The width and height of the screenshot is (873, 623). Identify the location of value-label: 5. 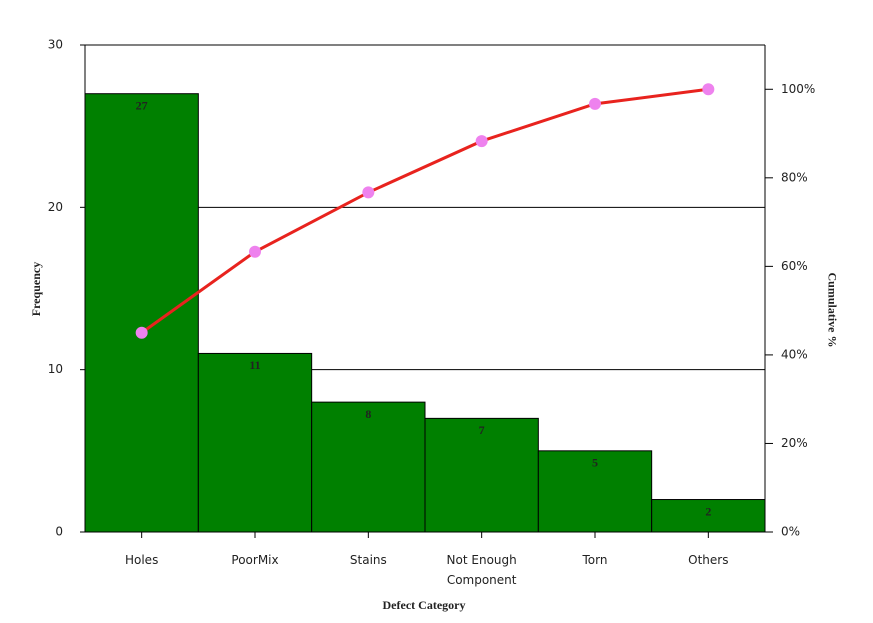
(595, 463).